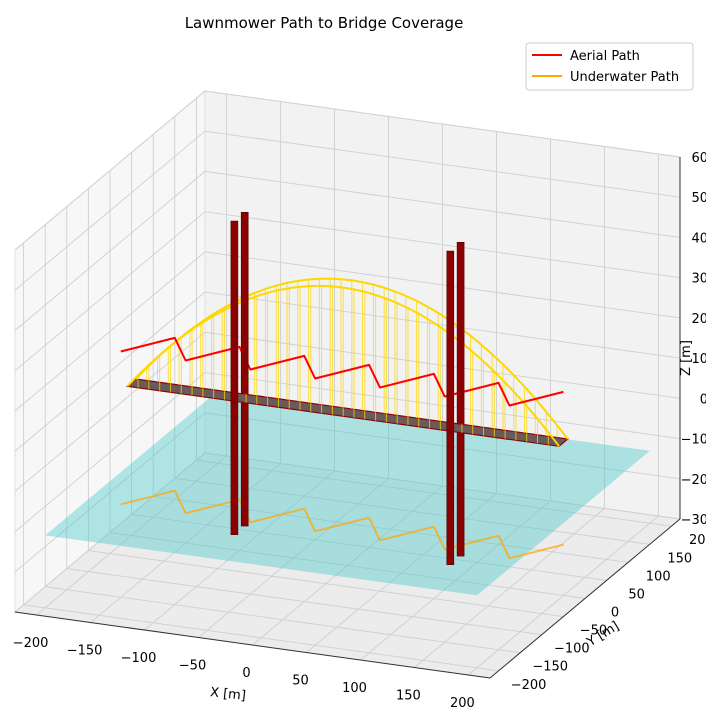  I want to click on x-tick-label: −100, so click(139, 658).